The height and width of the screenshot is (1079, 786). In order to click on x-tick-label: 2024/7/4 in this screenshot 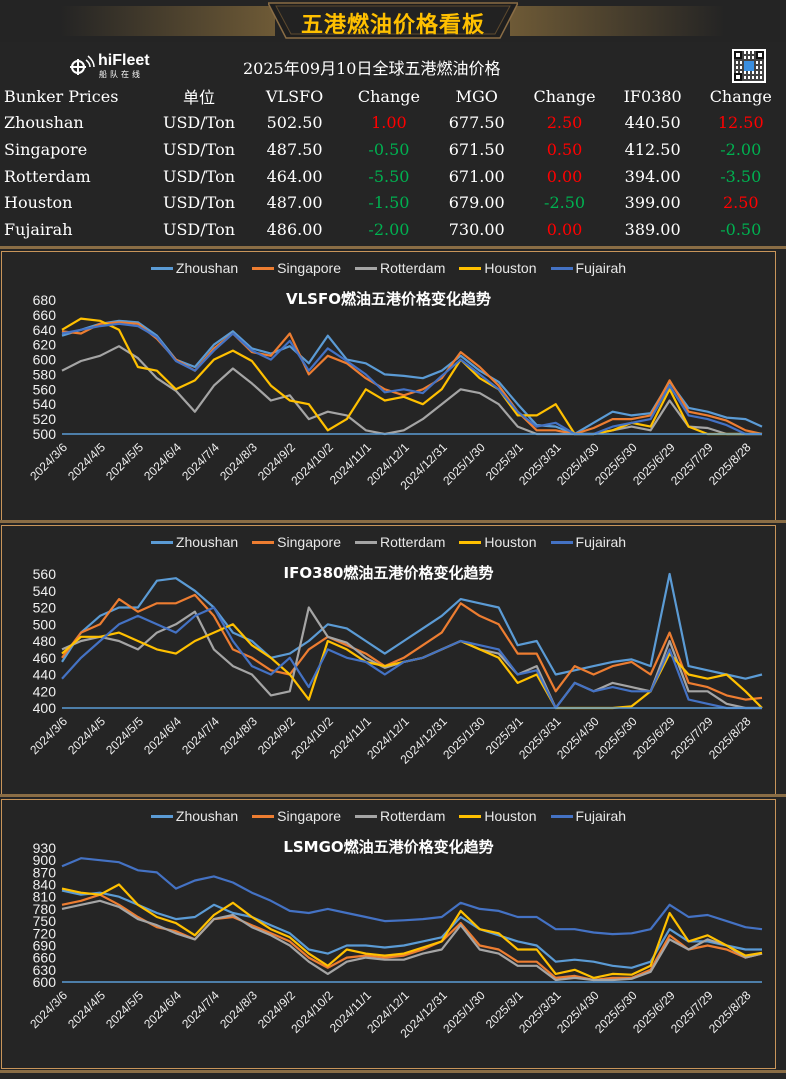, I will do `click(200, 735)`.